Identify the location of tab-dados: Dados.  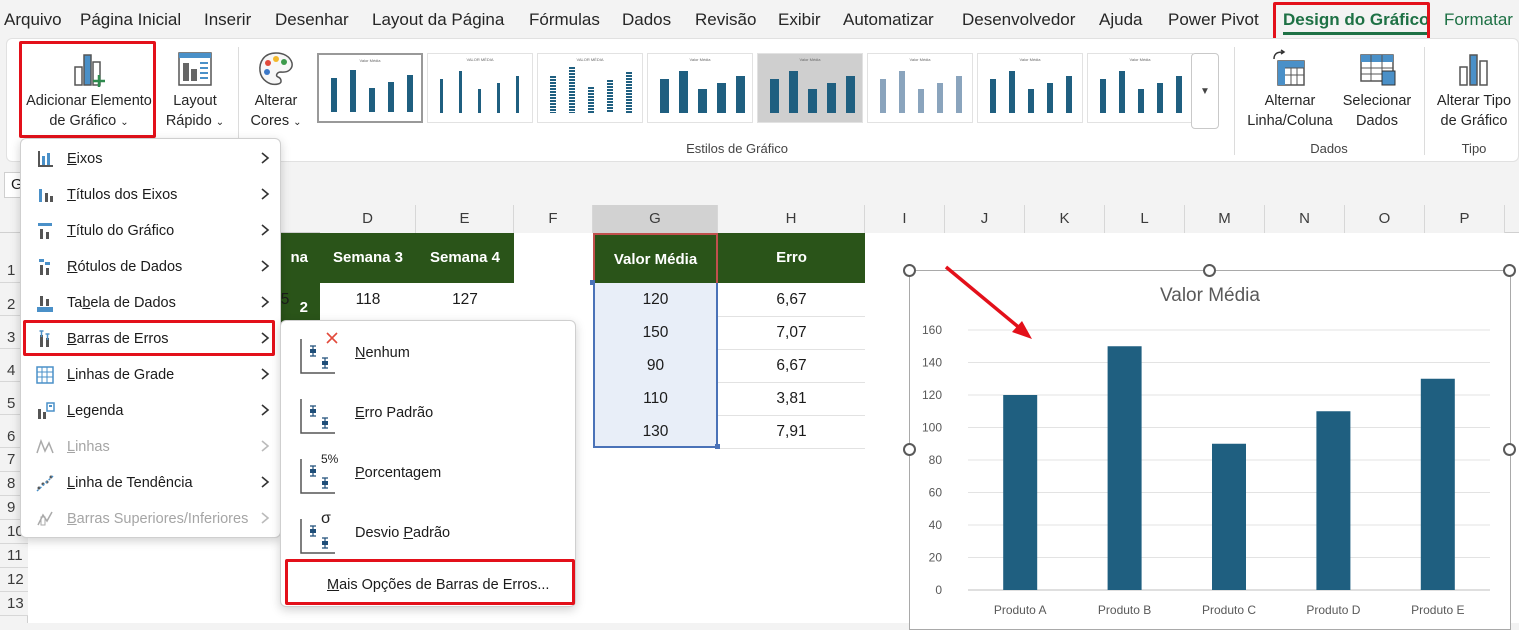
(647, 19).